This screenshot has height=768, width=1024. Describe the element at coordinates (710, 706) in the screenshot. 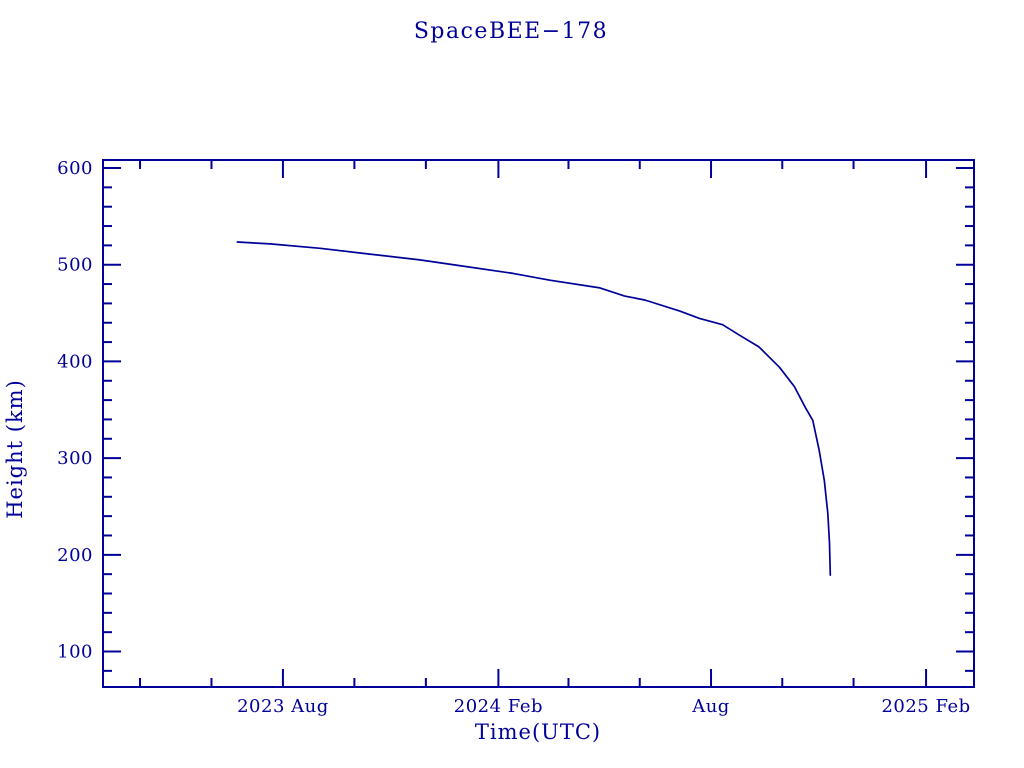

I see `x-tick-label: Aug` at that location.